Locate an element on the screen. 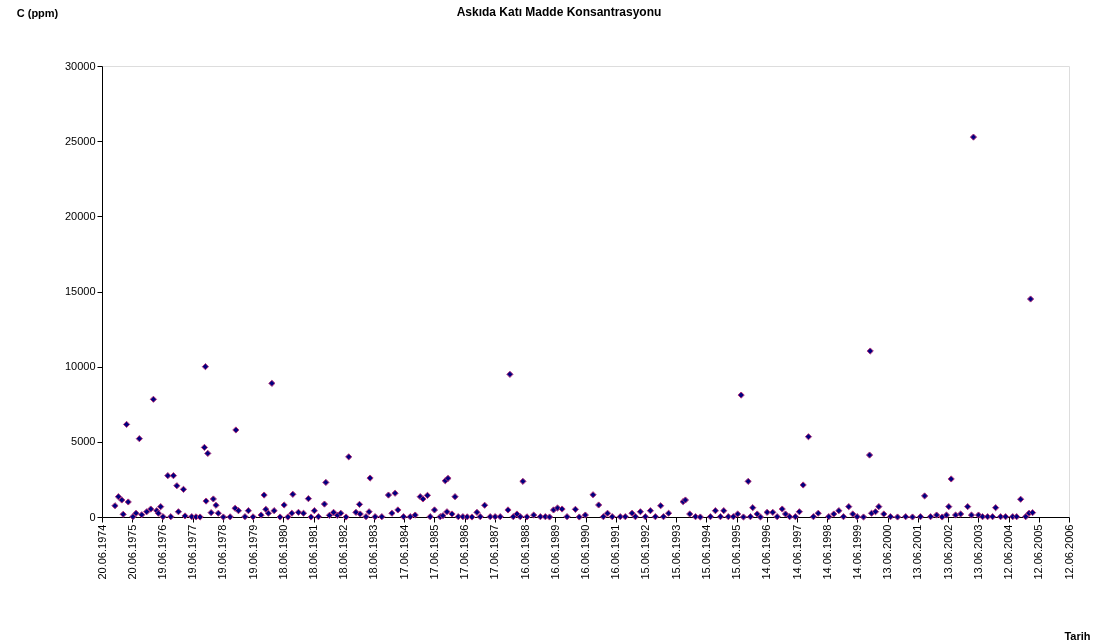 The width and height of the screenshot is (1094, 644). x-tick-label: 13.06.2003 is located at coordinates (977, 552).